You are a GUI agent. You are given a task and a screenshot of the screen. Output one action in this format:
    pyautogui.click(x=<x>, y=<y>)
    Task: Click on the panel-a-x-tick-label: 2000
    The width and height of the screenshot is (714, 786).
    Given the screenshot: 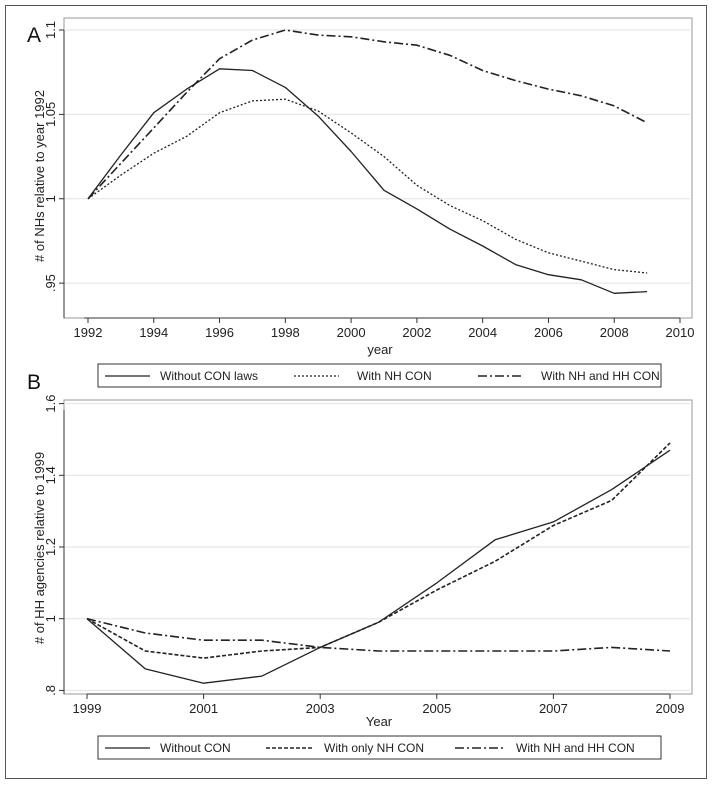 What is the action you would take?
    pyautogui.click(x=351, y=332)
    